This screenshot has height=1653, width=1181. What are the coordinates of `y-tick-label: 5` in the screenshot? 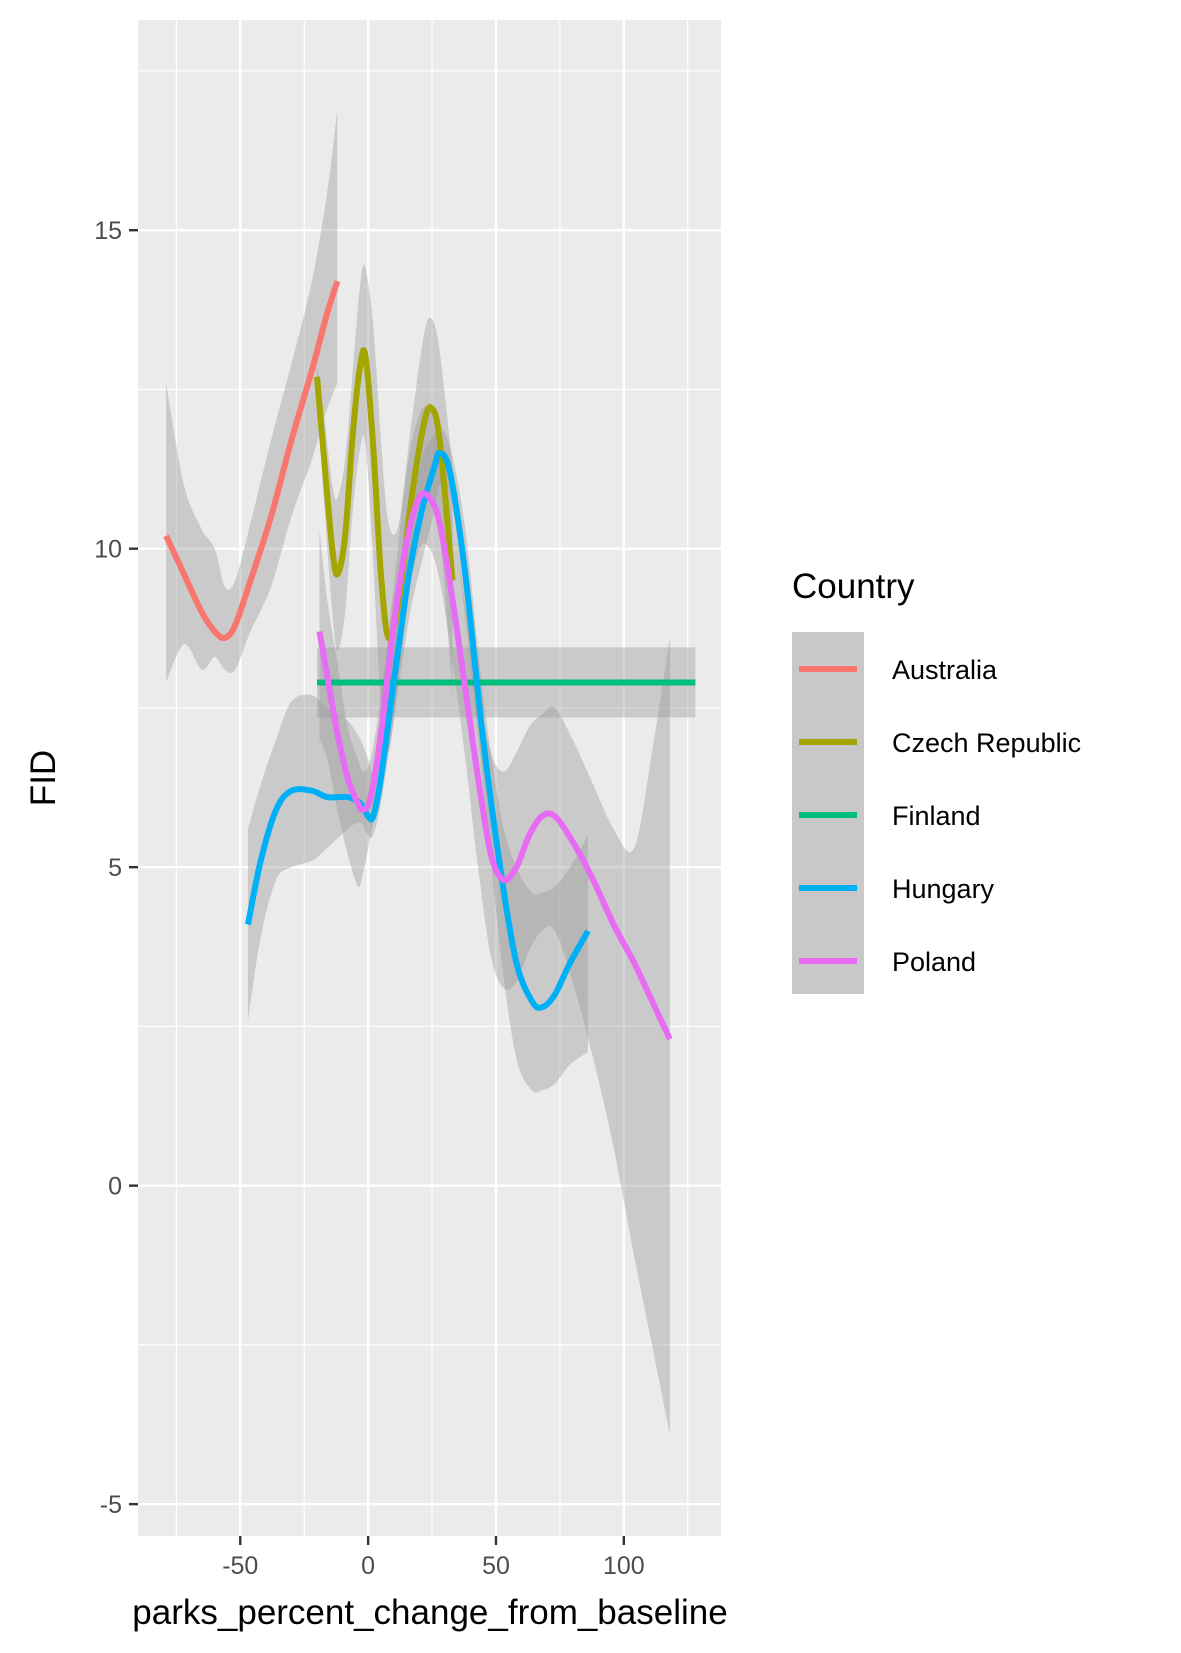 It's located at (115, 868).